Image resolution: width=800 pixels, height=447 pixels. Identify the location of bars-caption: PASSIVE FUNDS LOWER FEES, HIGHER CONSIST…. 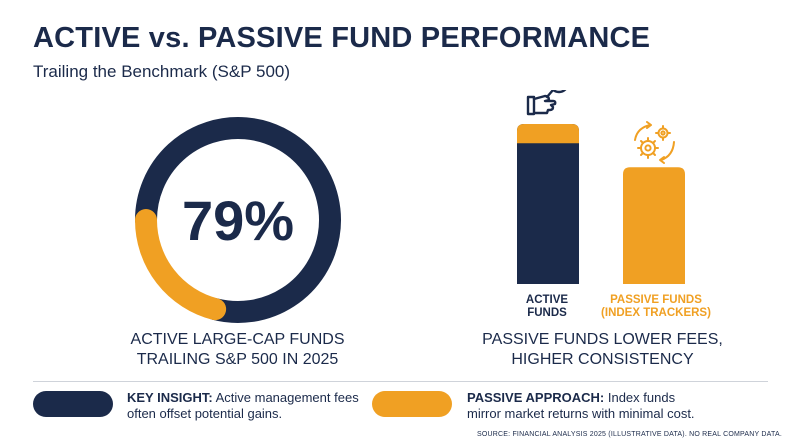
(602, 350).